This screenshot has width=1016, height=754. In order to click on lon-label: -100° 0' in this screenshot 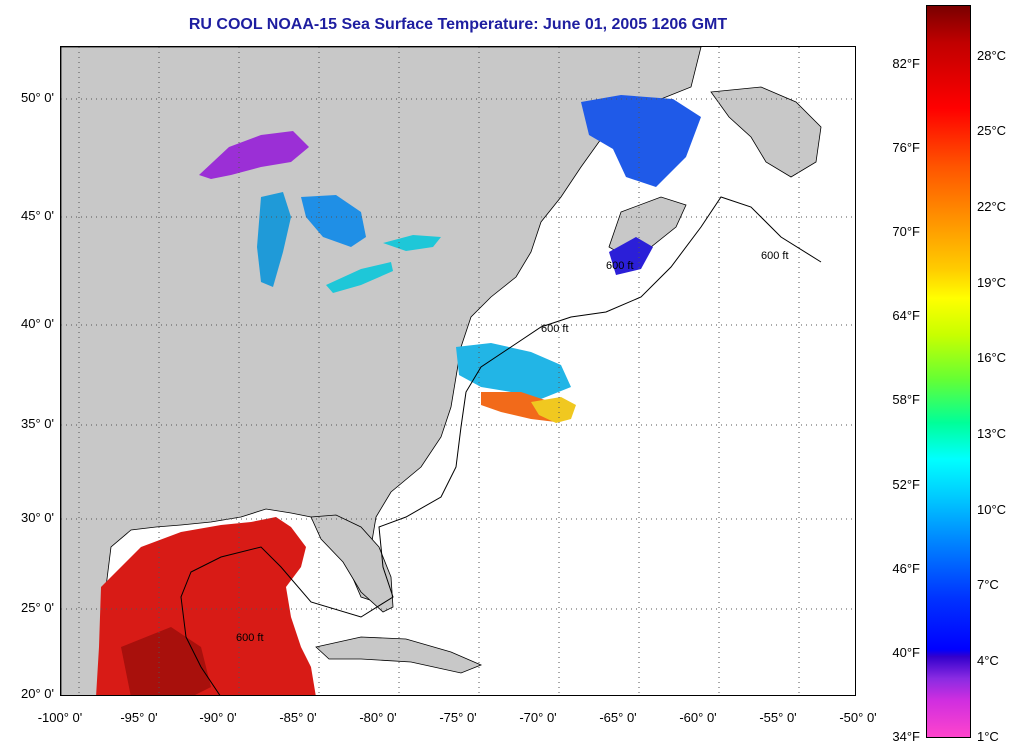, I will do `click(60, 717)`.